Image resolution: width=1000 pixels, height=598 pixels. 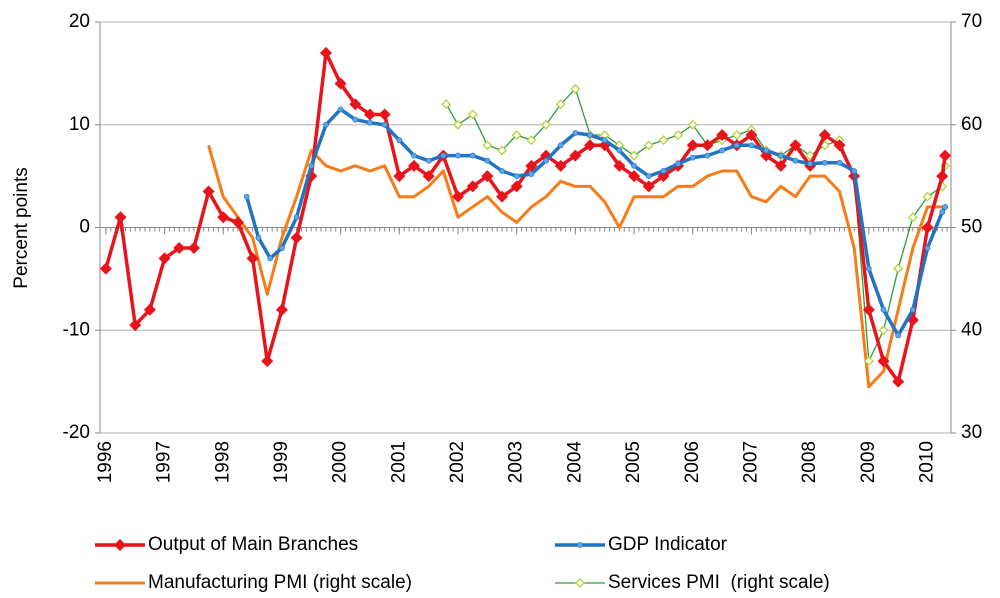 I want to click on x-tick-label: 2009, so click(x=868, y=462).